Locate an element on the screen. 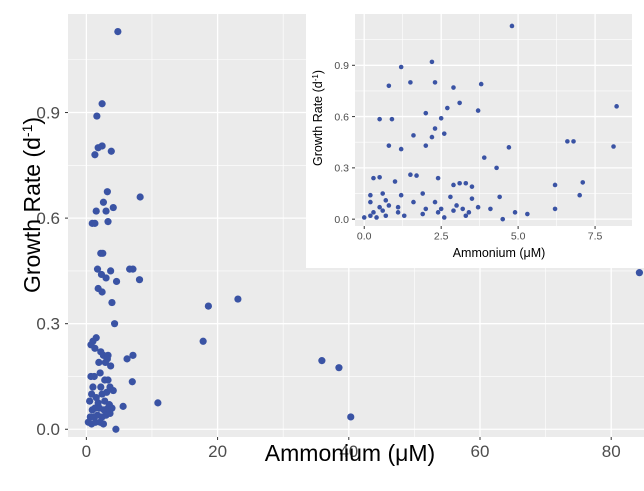  main-x-tick-labels: 0 20 40 60 80 is located at coordinates (351, 449).